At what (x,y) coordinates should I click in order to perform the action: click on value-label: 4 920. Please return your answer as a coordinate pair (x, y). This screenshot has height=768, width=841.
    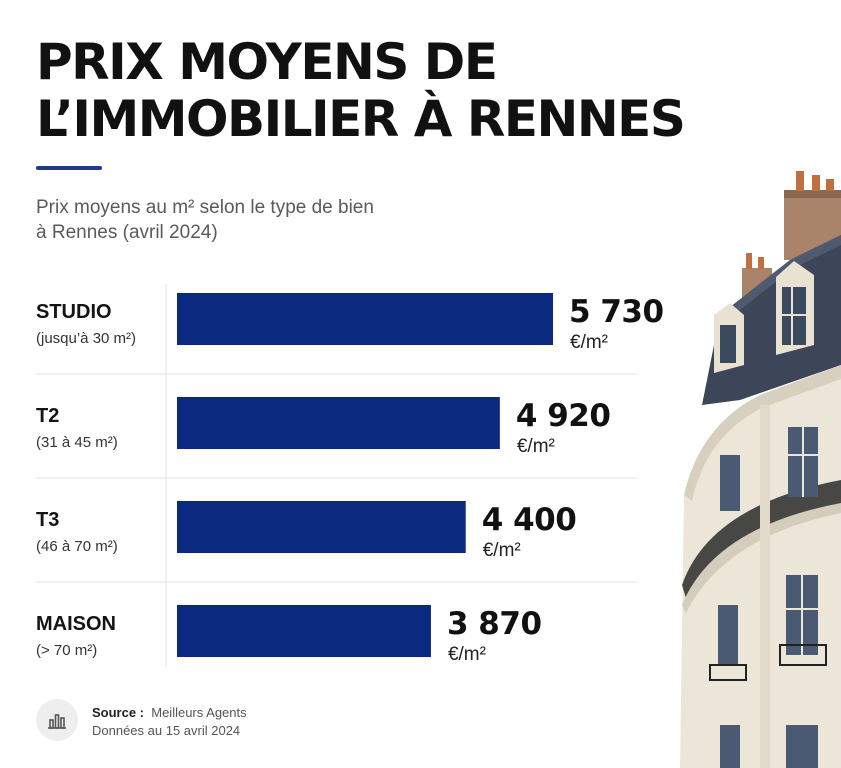
    Looking at the image, I should click on (563, 416).